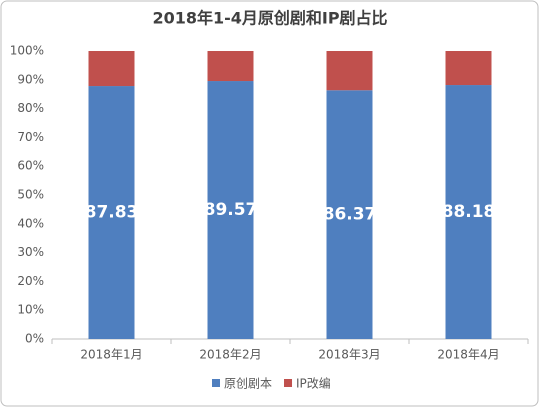  I want to click on y-tick-label: 30%, so click(30, 252).